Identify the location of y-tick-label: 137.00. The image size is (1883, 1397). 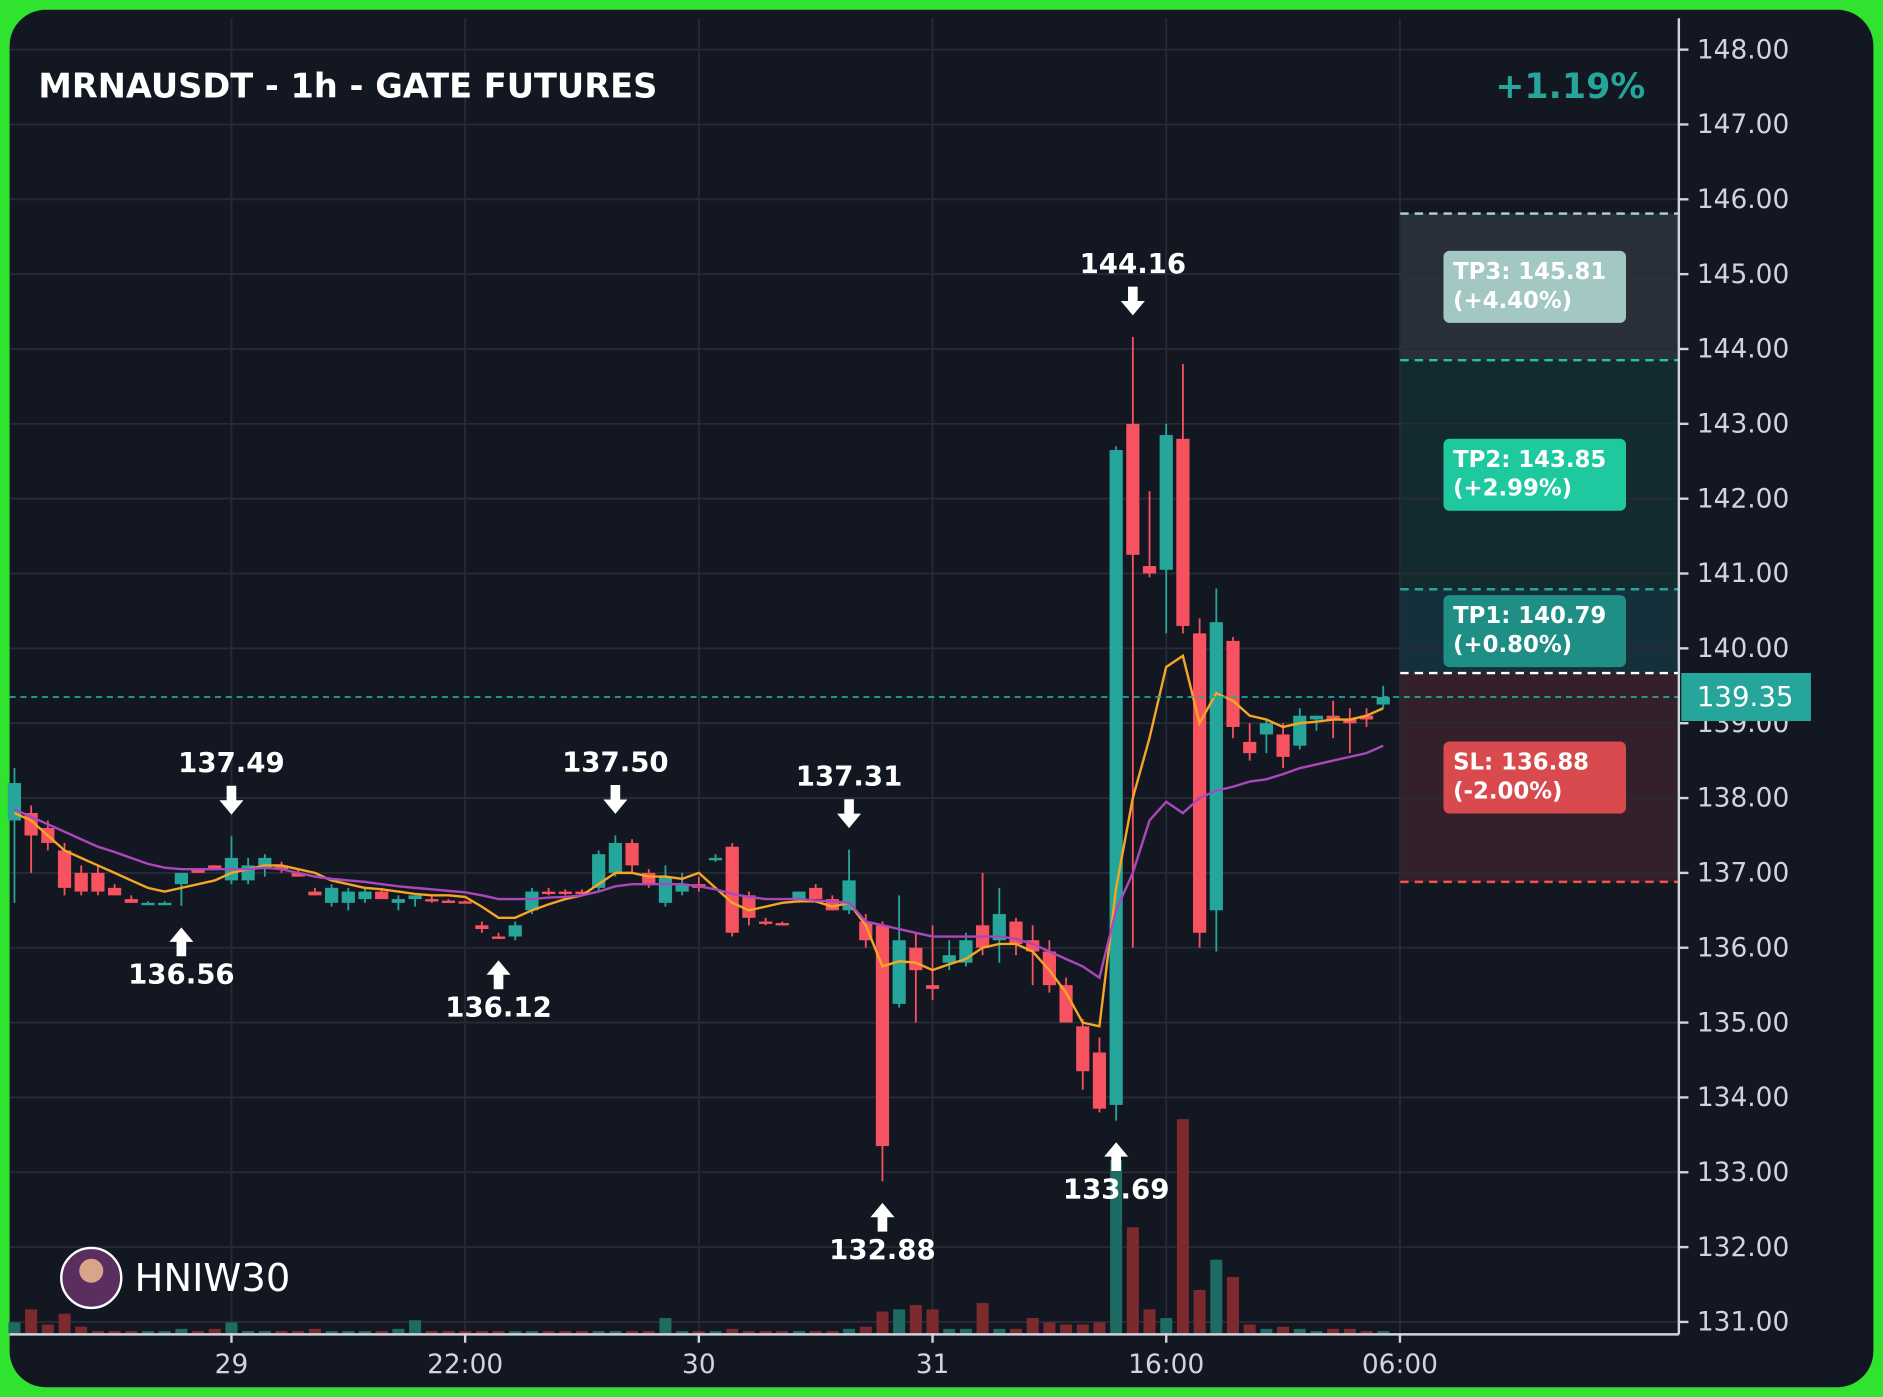
(1743, 873).